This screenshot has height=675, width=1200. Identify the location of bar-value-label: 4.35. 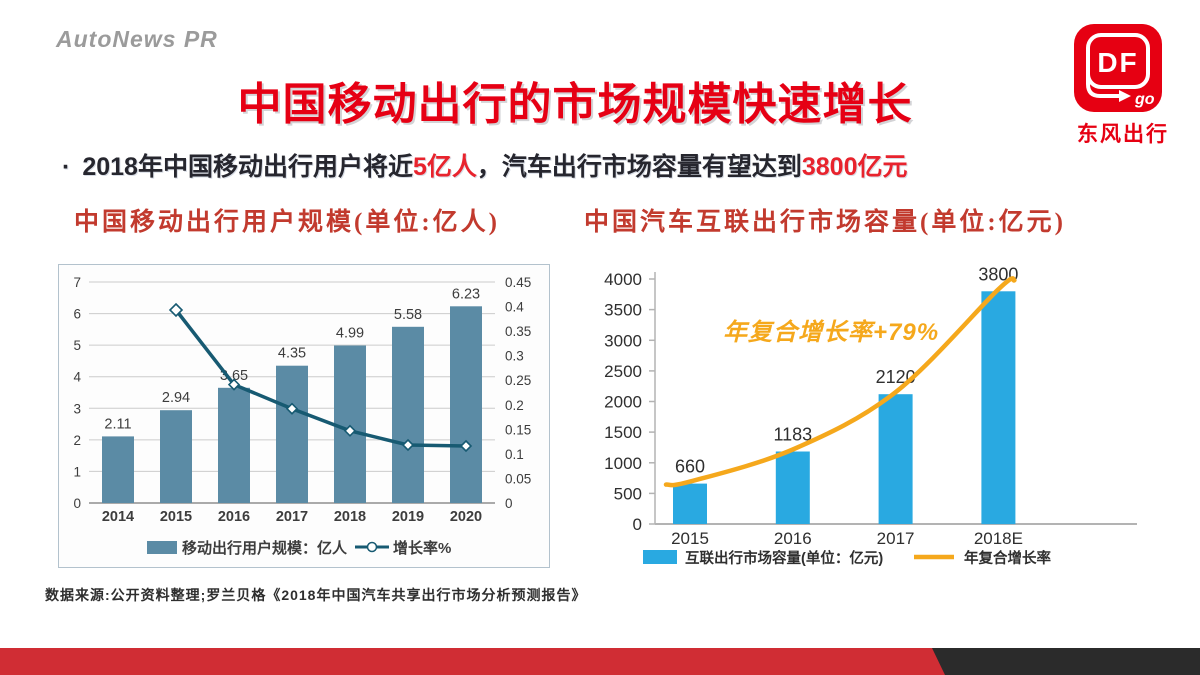
(292, 354).